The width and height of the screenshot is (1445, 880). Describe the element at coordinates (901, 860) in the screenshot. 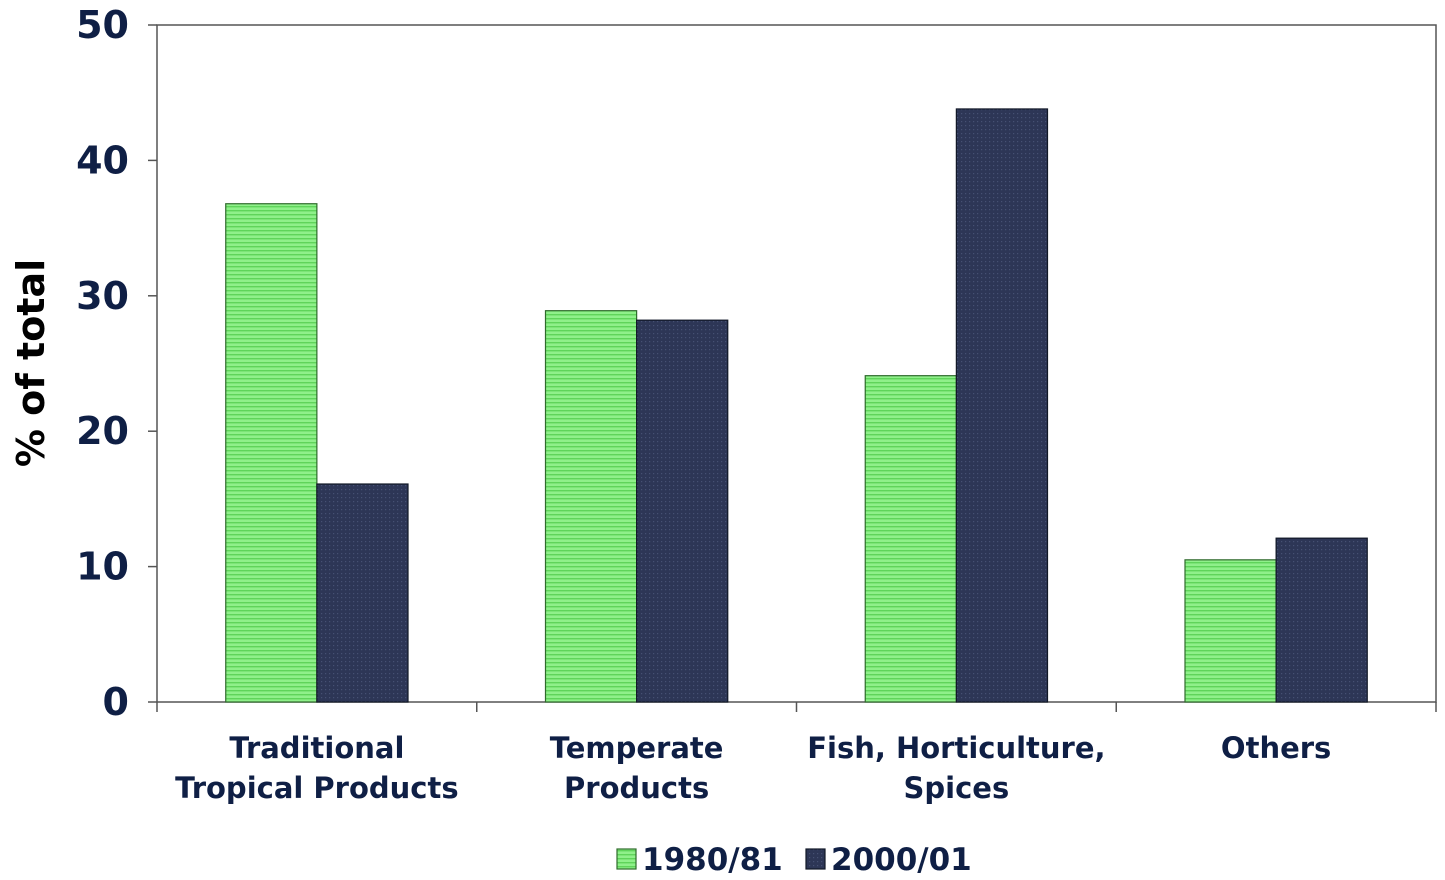

I see `legend-label: 2000/01` at that location.